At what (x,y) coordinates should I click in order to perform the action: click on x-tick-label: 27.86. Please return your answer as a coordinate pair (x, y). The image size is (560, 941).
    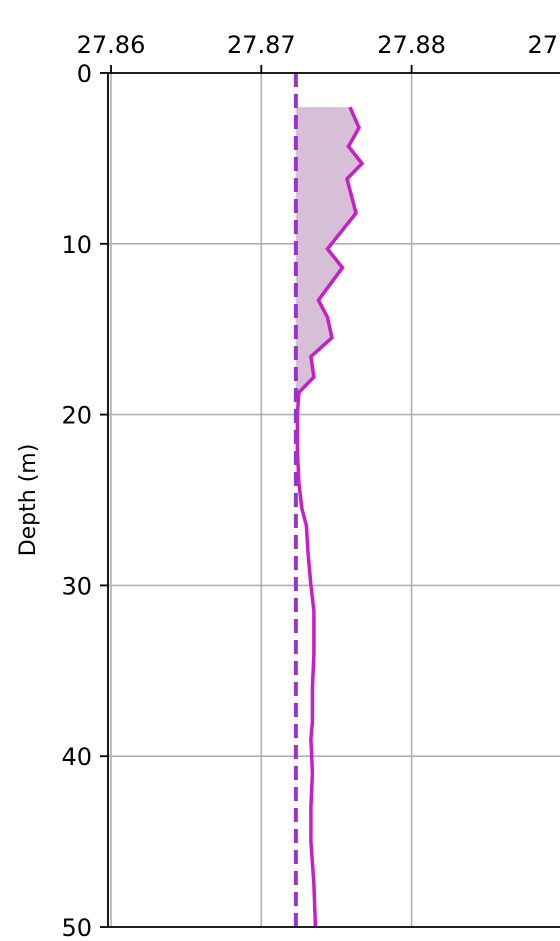
    Looking at the image, I should click on (111, 45).